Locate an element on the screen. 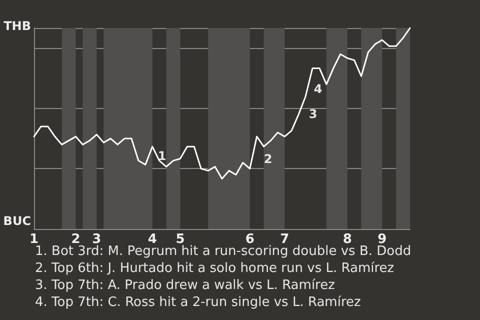 Image resolution: width=480 pixels, height=320 pixels. annotation: 4 is located at coordinates (318, 89).